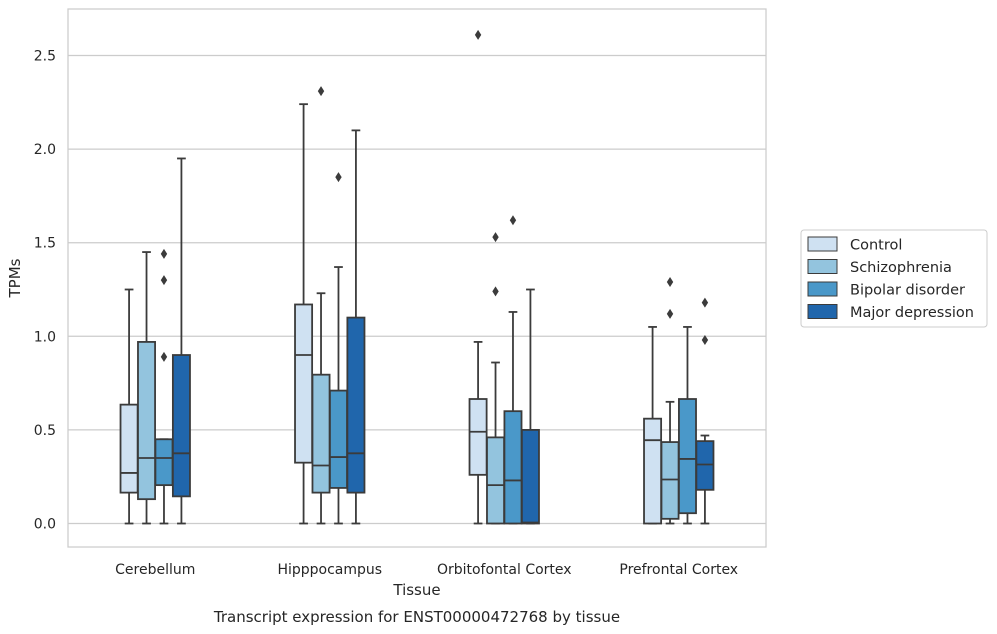 The width and height of the screenshot is (997, 634). What do you see at coordinates (329, 570) in the screenshot?
I see `x-tick-label: Hipppocampus` at bounding box center [329, 570].